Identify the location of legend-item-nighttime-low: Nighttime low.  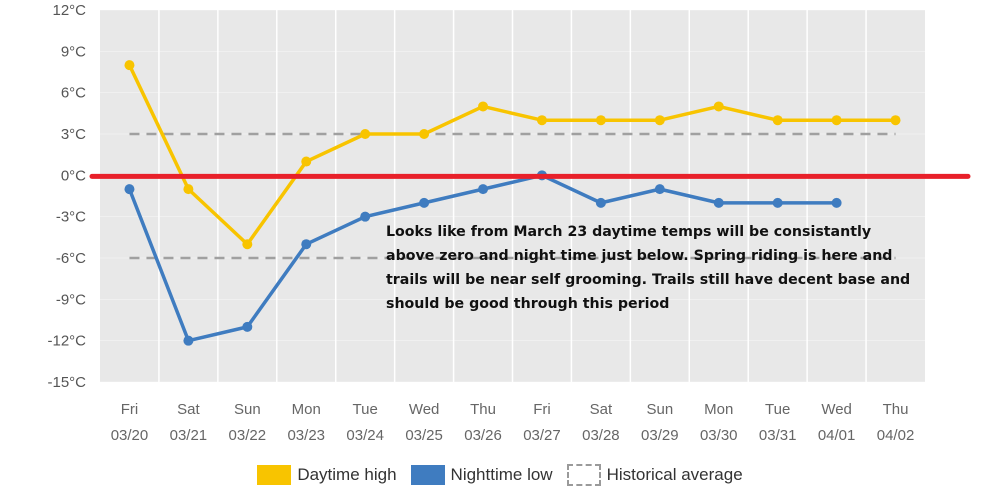
(481, 475).